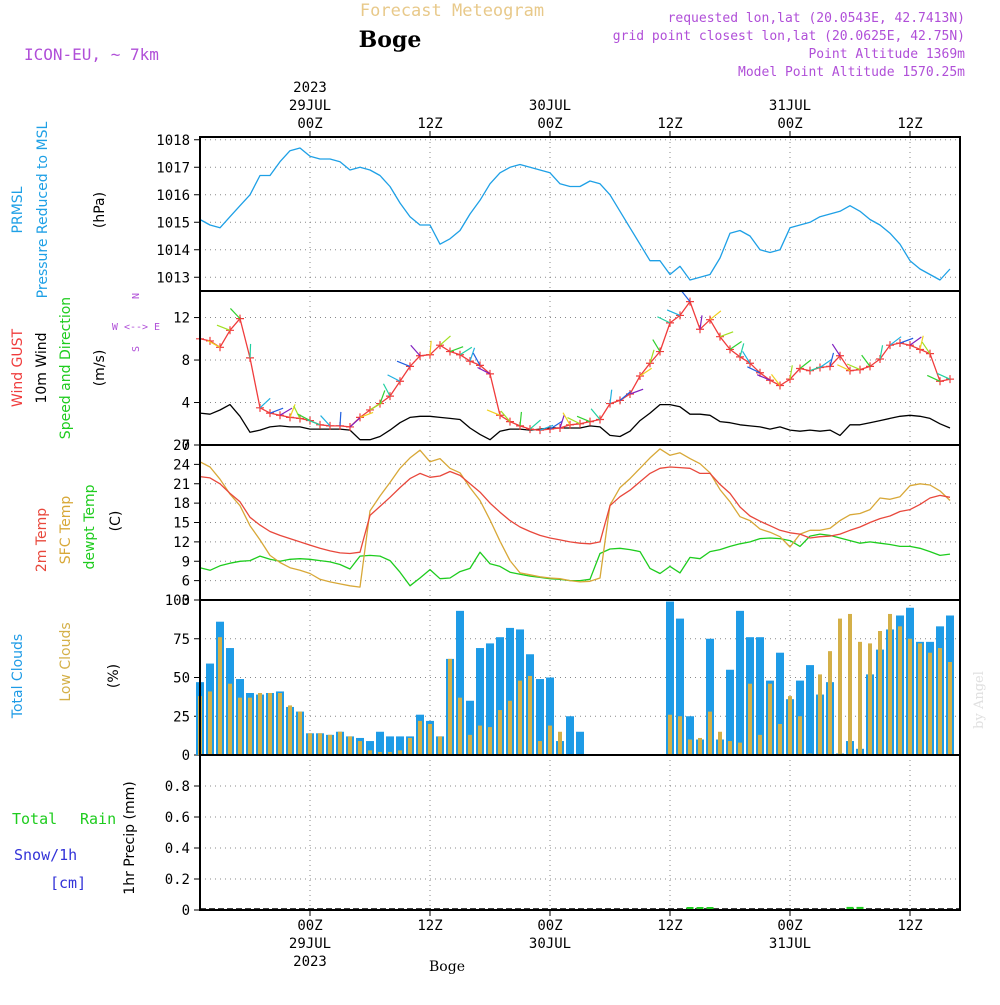  What do you see at coordinates (100, 368) in the screenshot?
I see `wind-unit: (m/s)` at bounding box center [100, 368].